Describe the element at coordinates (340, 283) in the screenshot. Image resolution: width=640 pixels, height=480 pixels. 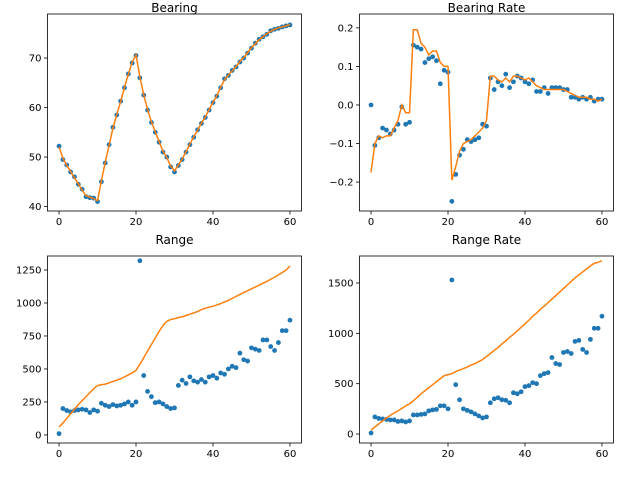
I see `y-tick-label: 1500` at that location.